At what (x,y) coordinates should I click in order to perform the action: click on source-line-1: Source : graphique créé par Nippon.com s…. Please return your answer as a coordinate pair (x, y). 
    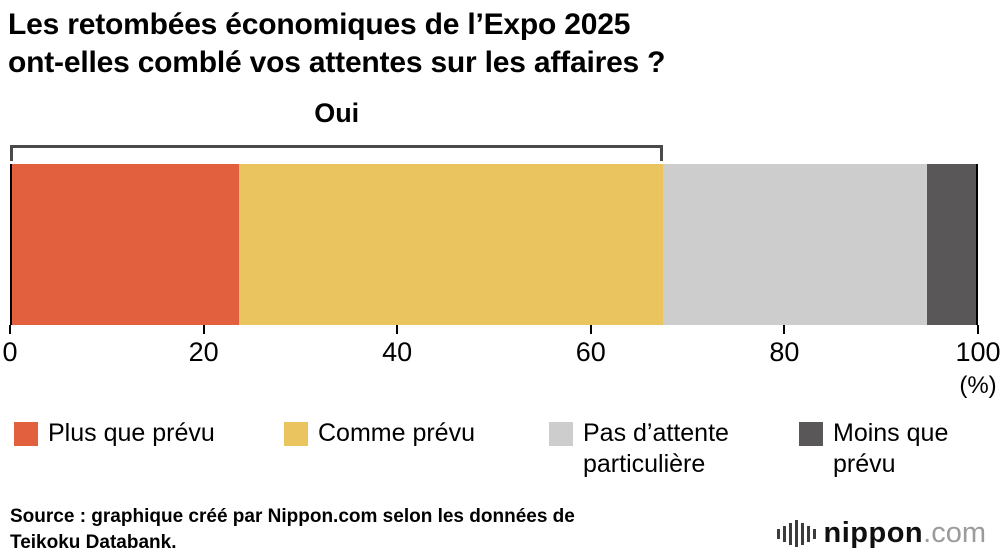
    Looking at the image, I should click on (292, 516).